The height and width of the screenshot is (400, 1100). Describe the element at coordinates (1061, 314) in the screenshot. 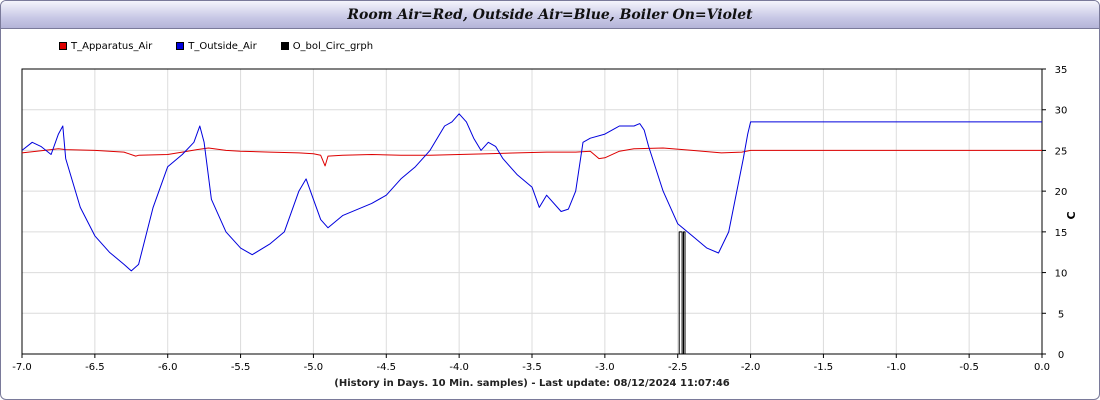

I see `y-tick-label: 5` at that location.